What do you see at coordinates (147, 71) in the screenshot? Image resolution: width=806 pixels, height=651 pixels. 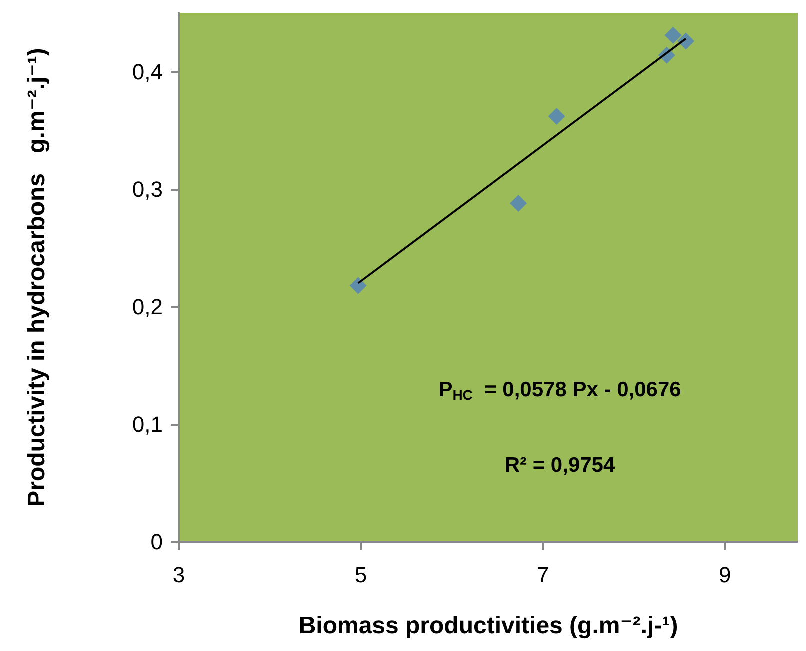 I see `y-tick-label: 0,4` at bounding box center [147, 71].